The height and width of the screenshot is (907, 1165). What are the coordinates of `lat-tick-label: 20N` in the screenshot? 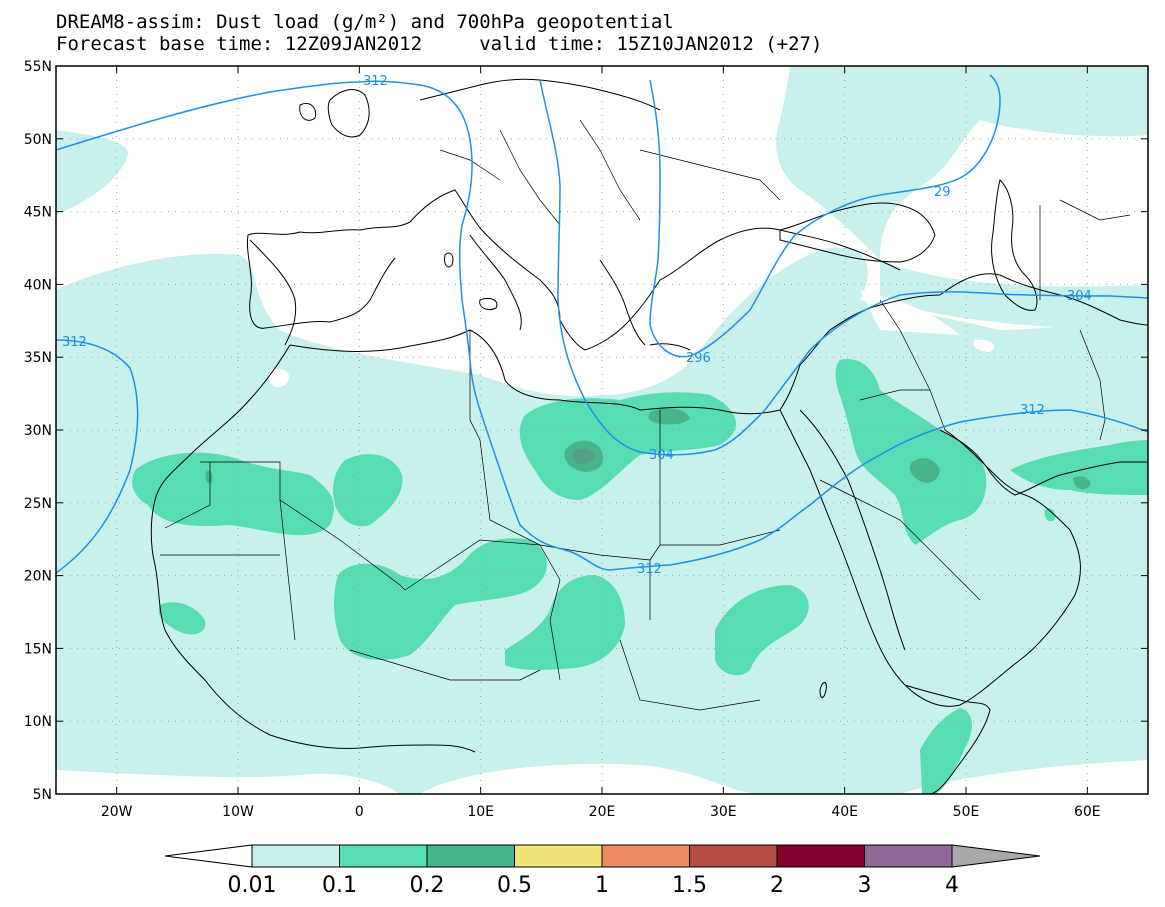 It's located at (38, 577).